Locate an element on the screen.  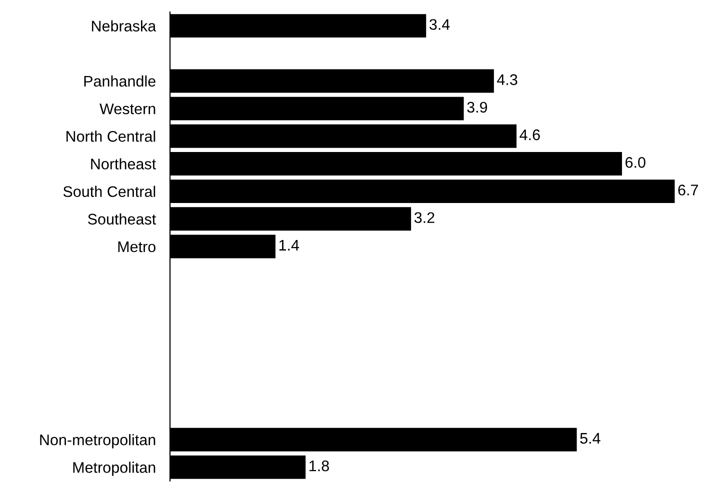
data-label: 1.4 is located at coordinates (289, 245).